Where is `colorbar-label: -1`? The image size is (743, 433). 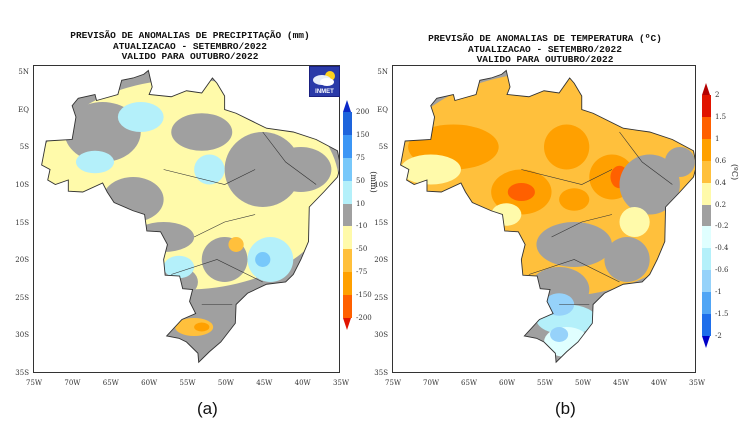 colorbar-label: -1 is located at coordinates (718, 292).